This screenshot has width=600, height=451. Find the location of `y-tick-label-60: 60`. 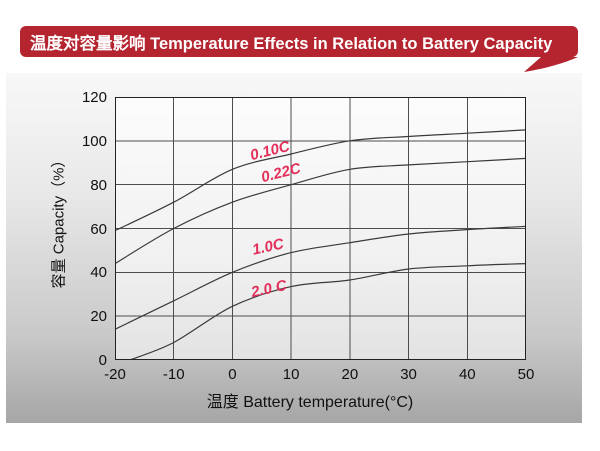

y-tick-label-60: 60 is located at coordinates (98, 229).